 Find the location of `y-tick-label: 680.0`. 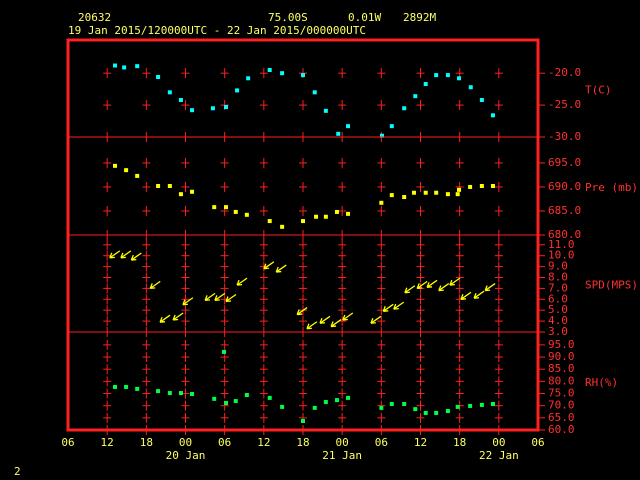

y-tick-label: 680.0 is located at coordinates (564, 234).